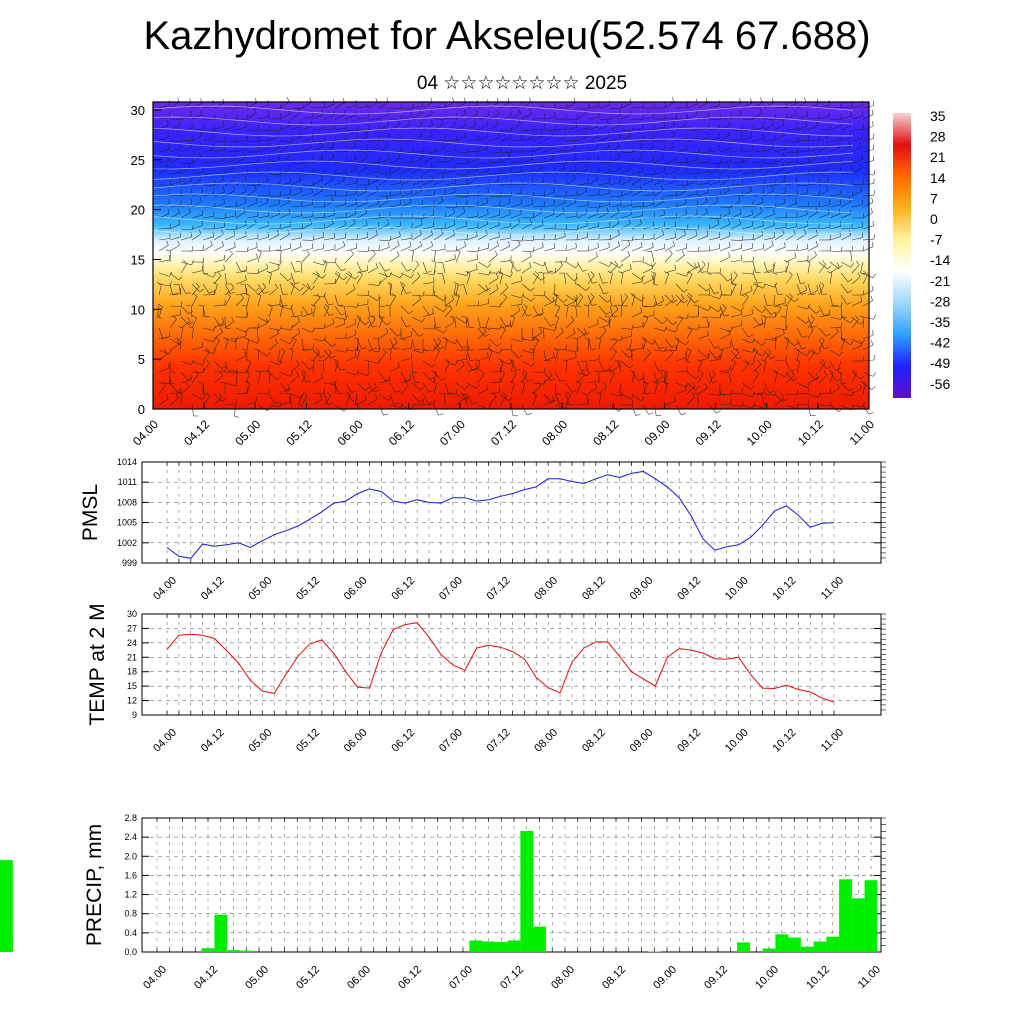 Image resolution: width=1024 pixels, height=1024 pixels. What do you see at coordinates (507, 36) in the screenshot?
I see `main-title: Kazhydromet for Akseleu(52.574 67.688)` at bounding box center [507, 36].